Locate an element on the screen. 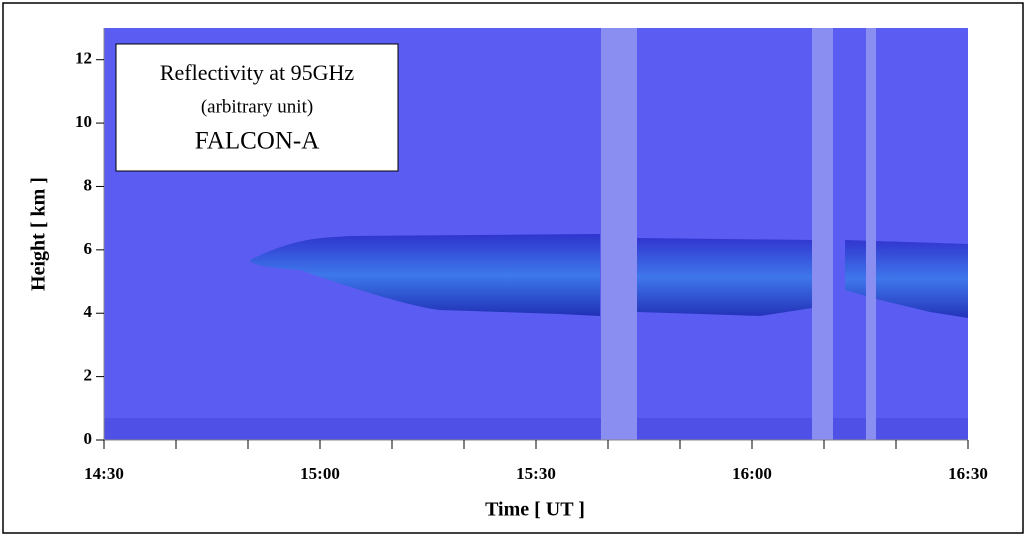 The width and height of the screenshot is (1030, 538). y-tick-label: 2 is located at coordinates (88, 375).